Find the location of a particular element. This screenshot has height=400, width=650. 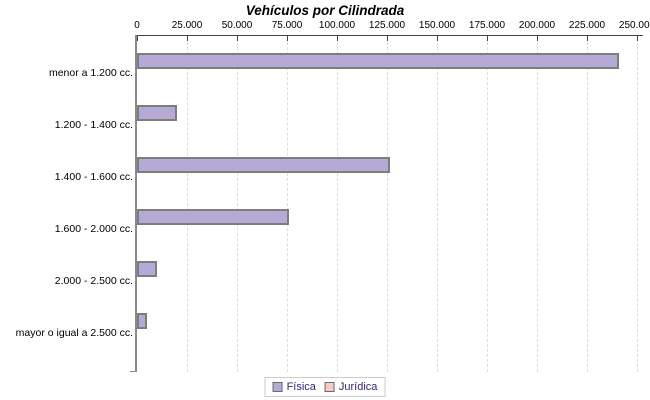

x-axis-tick-label: 200.000 is located at coordinates (537, 25).